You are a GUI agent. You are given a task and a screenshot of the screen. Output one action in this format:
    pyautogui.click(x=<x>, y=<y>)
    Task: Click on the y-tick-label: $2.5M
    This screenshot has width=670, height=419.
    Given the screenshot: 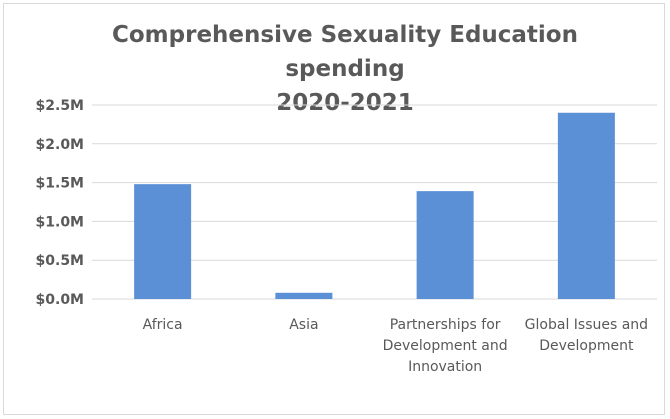 What is the action you would take?
    pyautogui.click(x=60, y=106)
    